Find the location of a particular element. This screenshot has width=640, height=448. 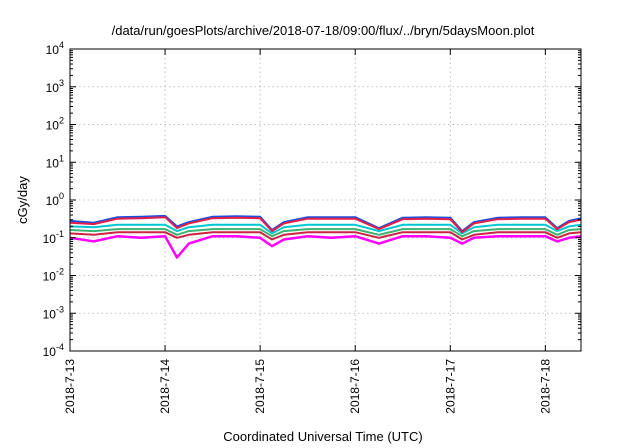

y-tick-label: 10³ is located at coordinates (55, 86).